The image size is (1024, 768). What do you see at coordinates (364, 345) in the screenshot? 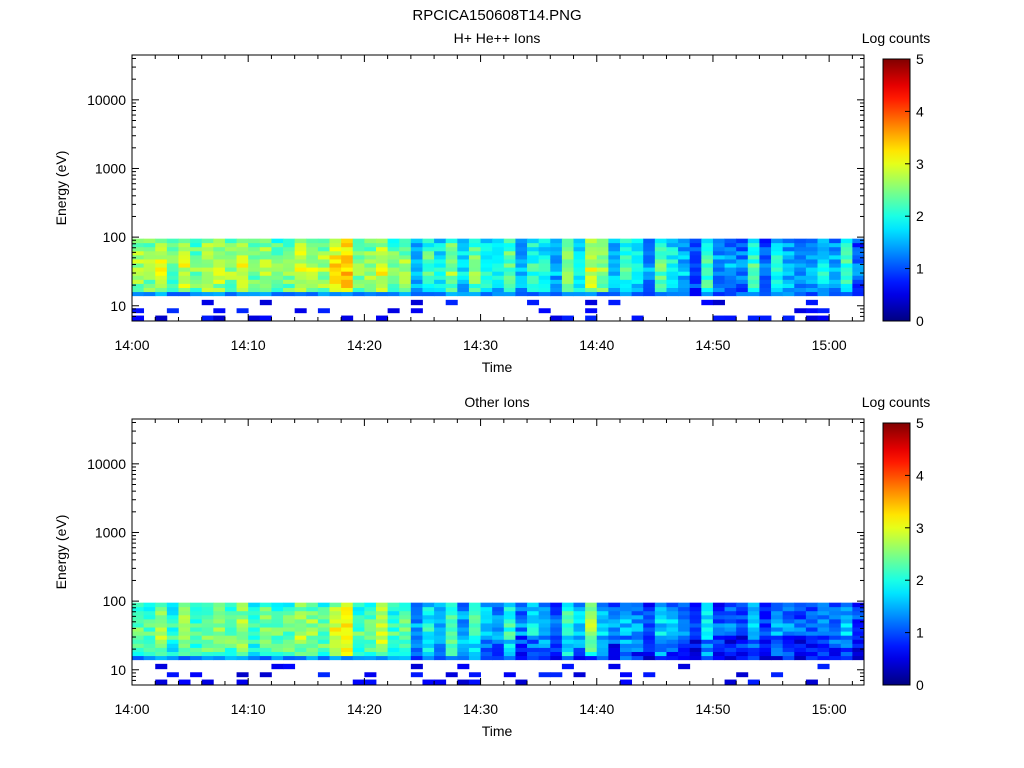
I see `x-tick-label: 14:20` at bounding box center [364, 345].